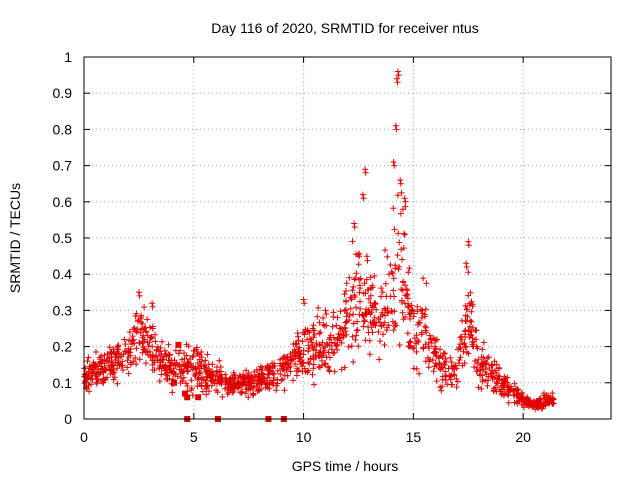  I want to click on x-tick-label: 5, so click(194, 437).